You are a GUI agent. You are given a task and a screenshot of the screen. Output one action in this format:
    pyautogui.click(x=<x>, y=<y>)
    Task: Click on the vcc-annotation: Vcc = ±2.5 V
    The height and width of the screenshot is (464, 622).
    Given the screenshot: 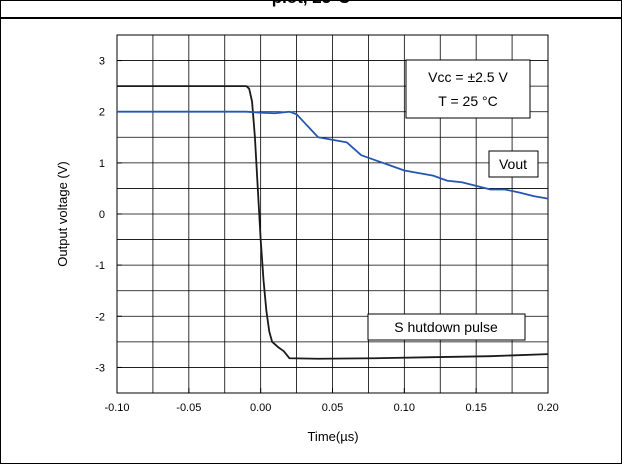 What is the action you would take?
    pyautogui.click(x=468, y=77)
    